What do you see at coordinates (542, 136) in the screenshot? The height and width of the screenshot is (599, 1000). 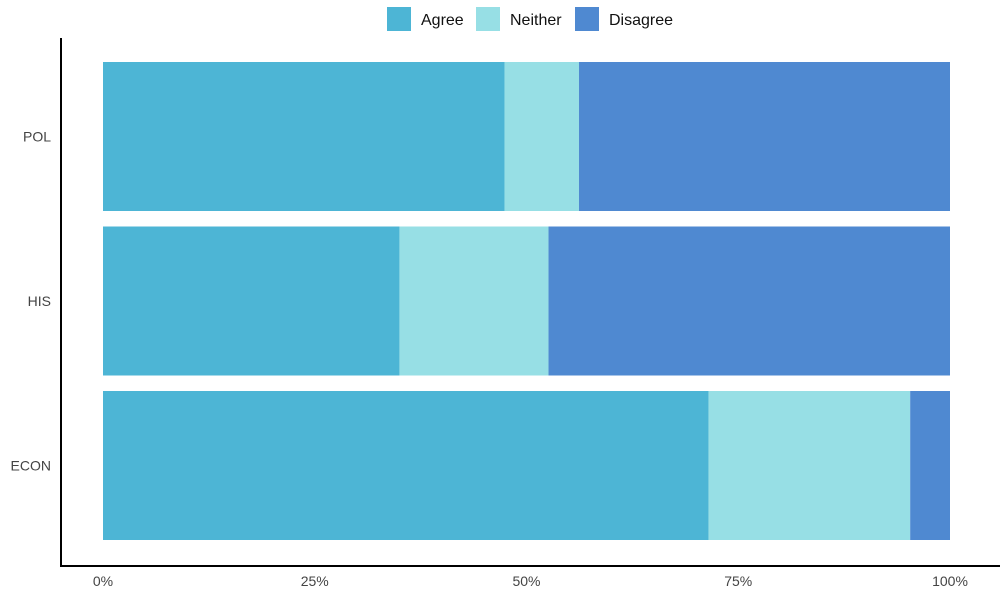 I see `bar-pol-neither` at bounding box center [542, 136].